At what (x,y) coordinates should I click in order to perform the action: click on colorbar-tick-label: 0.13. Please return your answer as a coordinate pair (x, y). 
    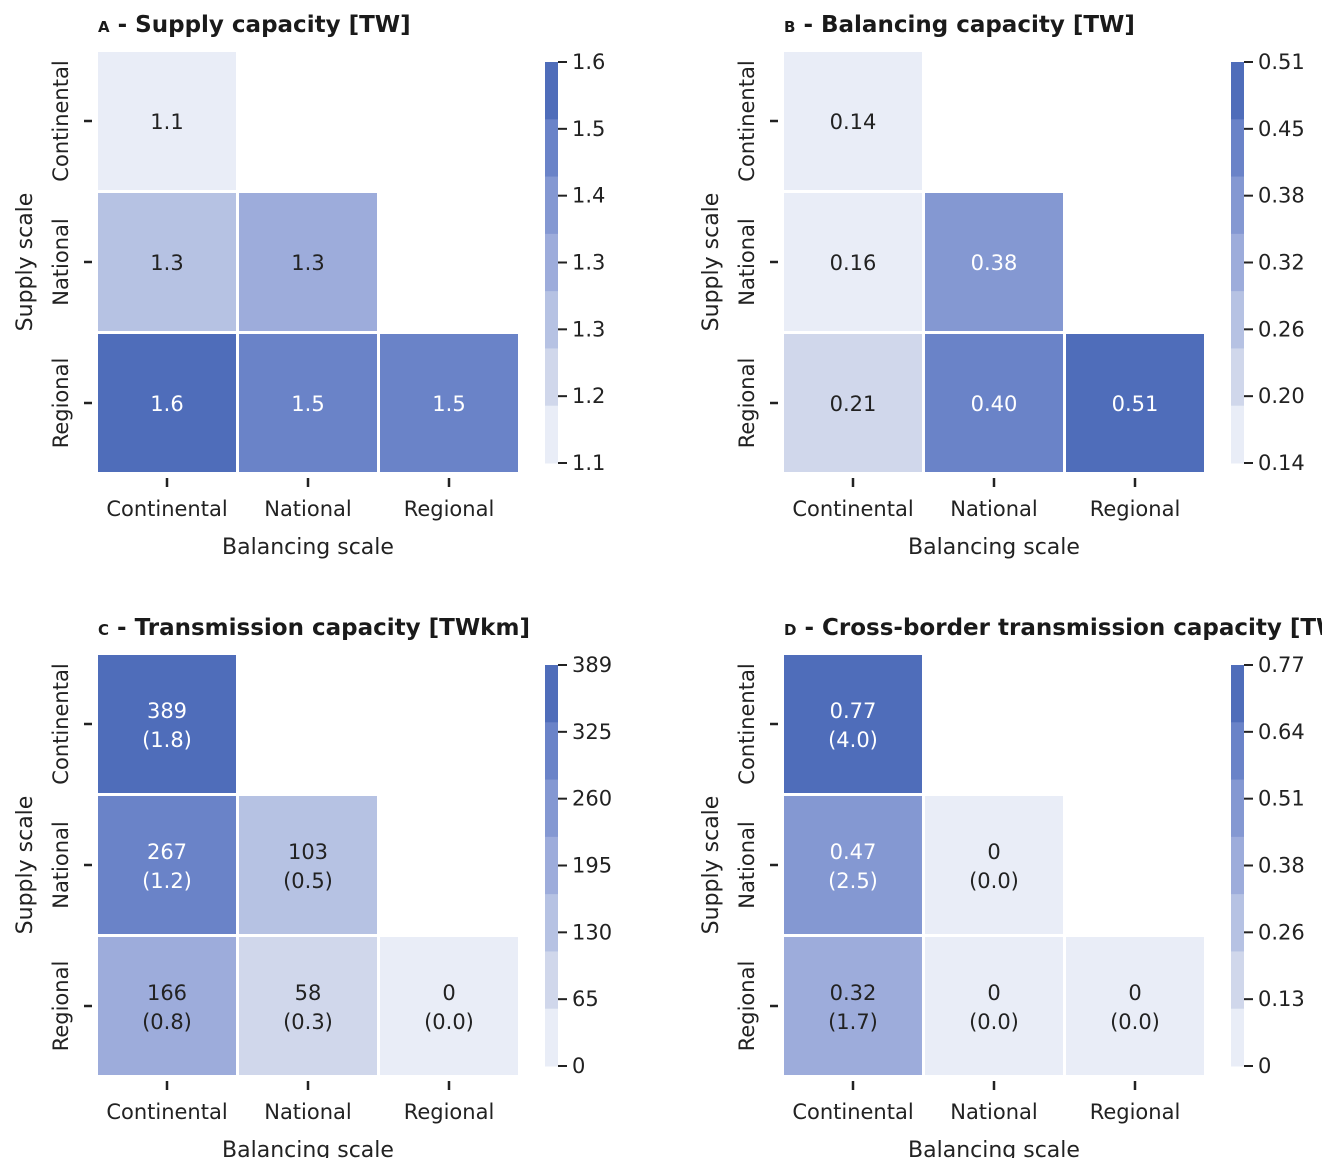
    Looking at the image, I should click on (1281, 999).